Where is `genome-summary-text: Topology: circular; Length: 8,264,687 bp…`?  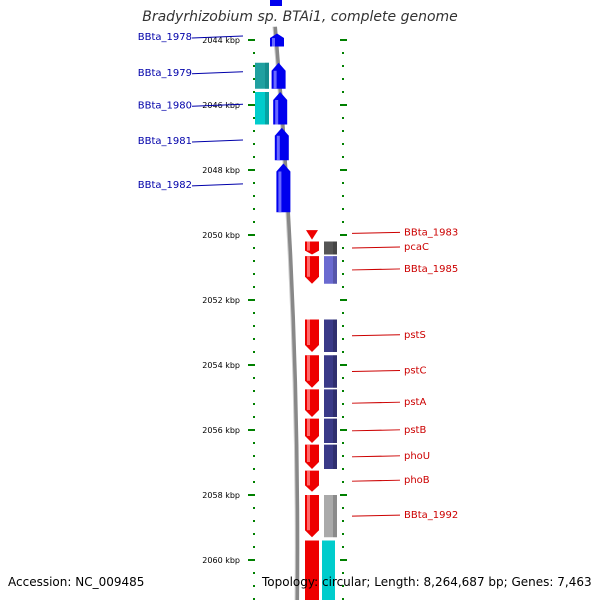 genome-summary-text: Topology: circular; Length: 8,264,687 bp… is located at coordinates (427, 582).